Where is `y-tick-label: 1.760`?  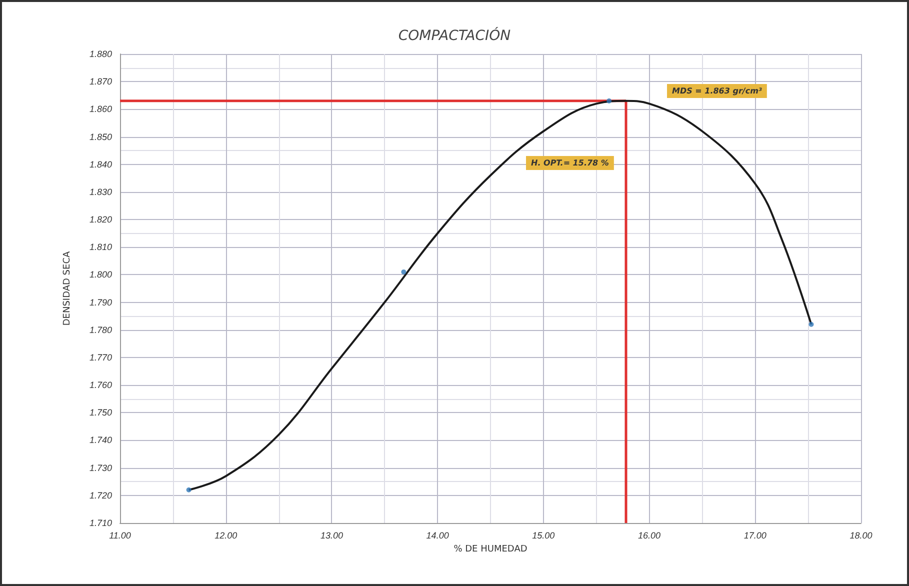
y-tick-label: 1.760 is located at coordinates (100, 385).